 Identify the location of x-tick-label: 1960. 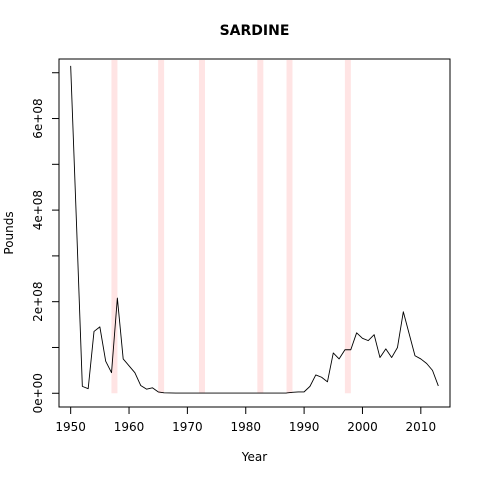
(129, 427).